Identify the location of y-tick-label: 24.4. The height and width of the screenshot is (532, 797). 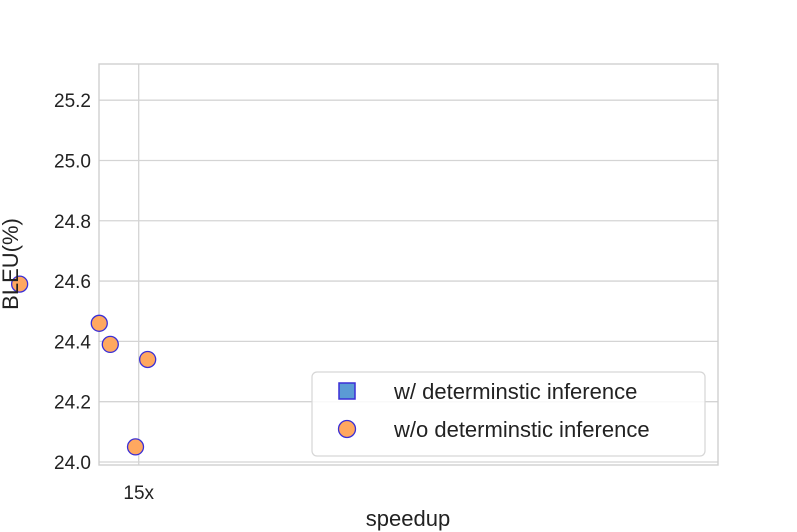
(72, 342).